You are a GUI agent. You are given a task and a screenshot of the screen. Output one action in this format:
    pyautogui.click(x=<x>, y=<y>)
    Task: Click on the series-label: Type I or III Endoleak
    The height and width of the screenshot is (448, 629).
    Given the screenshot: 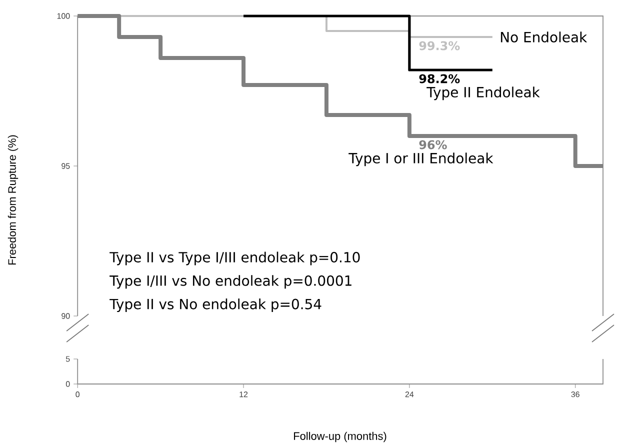 What is the action you would take?
    pyautogui.click(x=421, y=159)
    